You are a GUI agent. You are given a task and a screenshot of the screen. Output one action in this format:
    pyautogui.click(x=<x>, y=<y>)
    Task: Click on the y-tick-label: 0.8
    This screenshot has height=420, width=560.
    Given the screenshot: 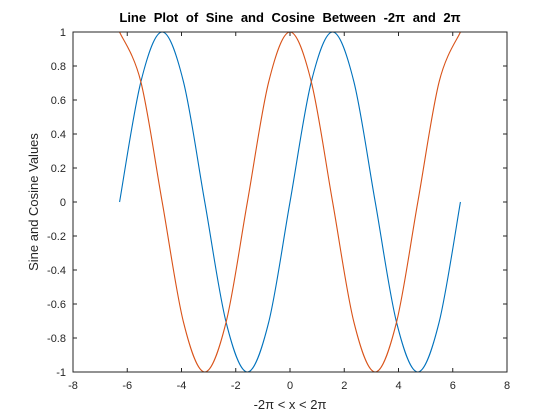 What is the action you would take?
    pyautogui.click(x=58, y=67)
    